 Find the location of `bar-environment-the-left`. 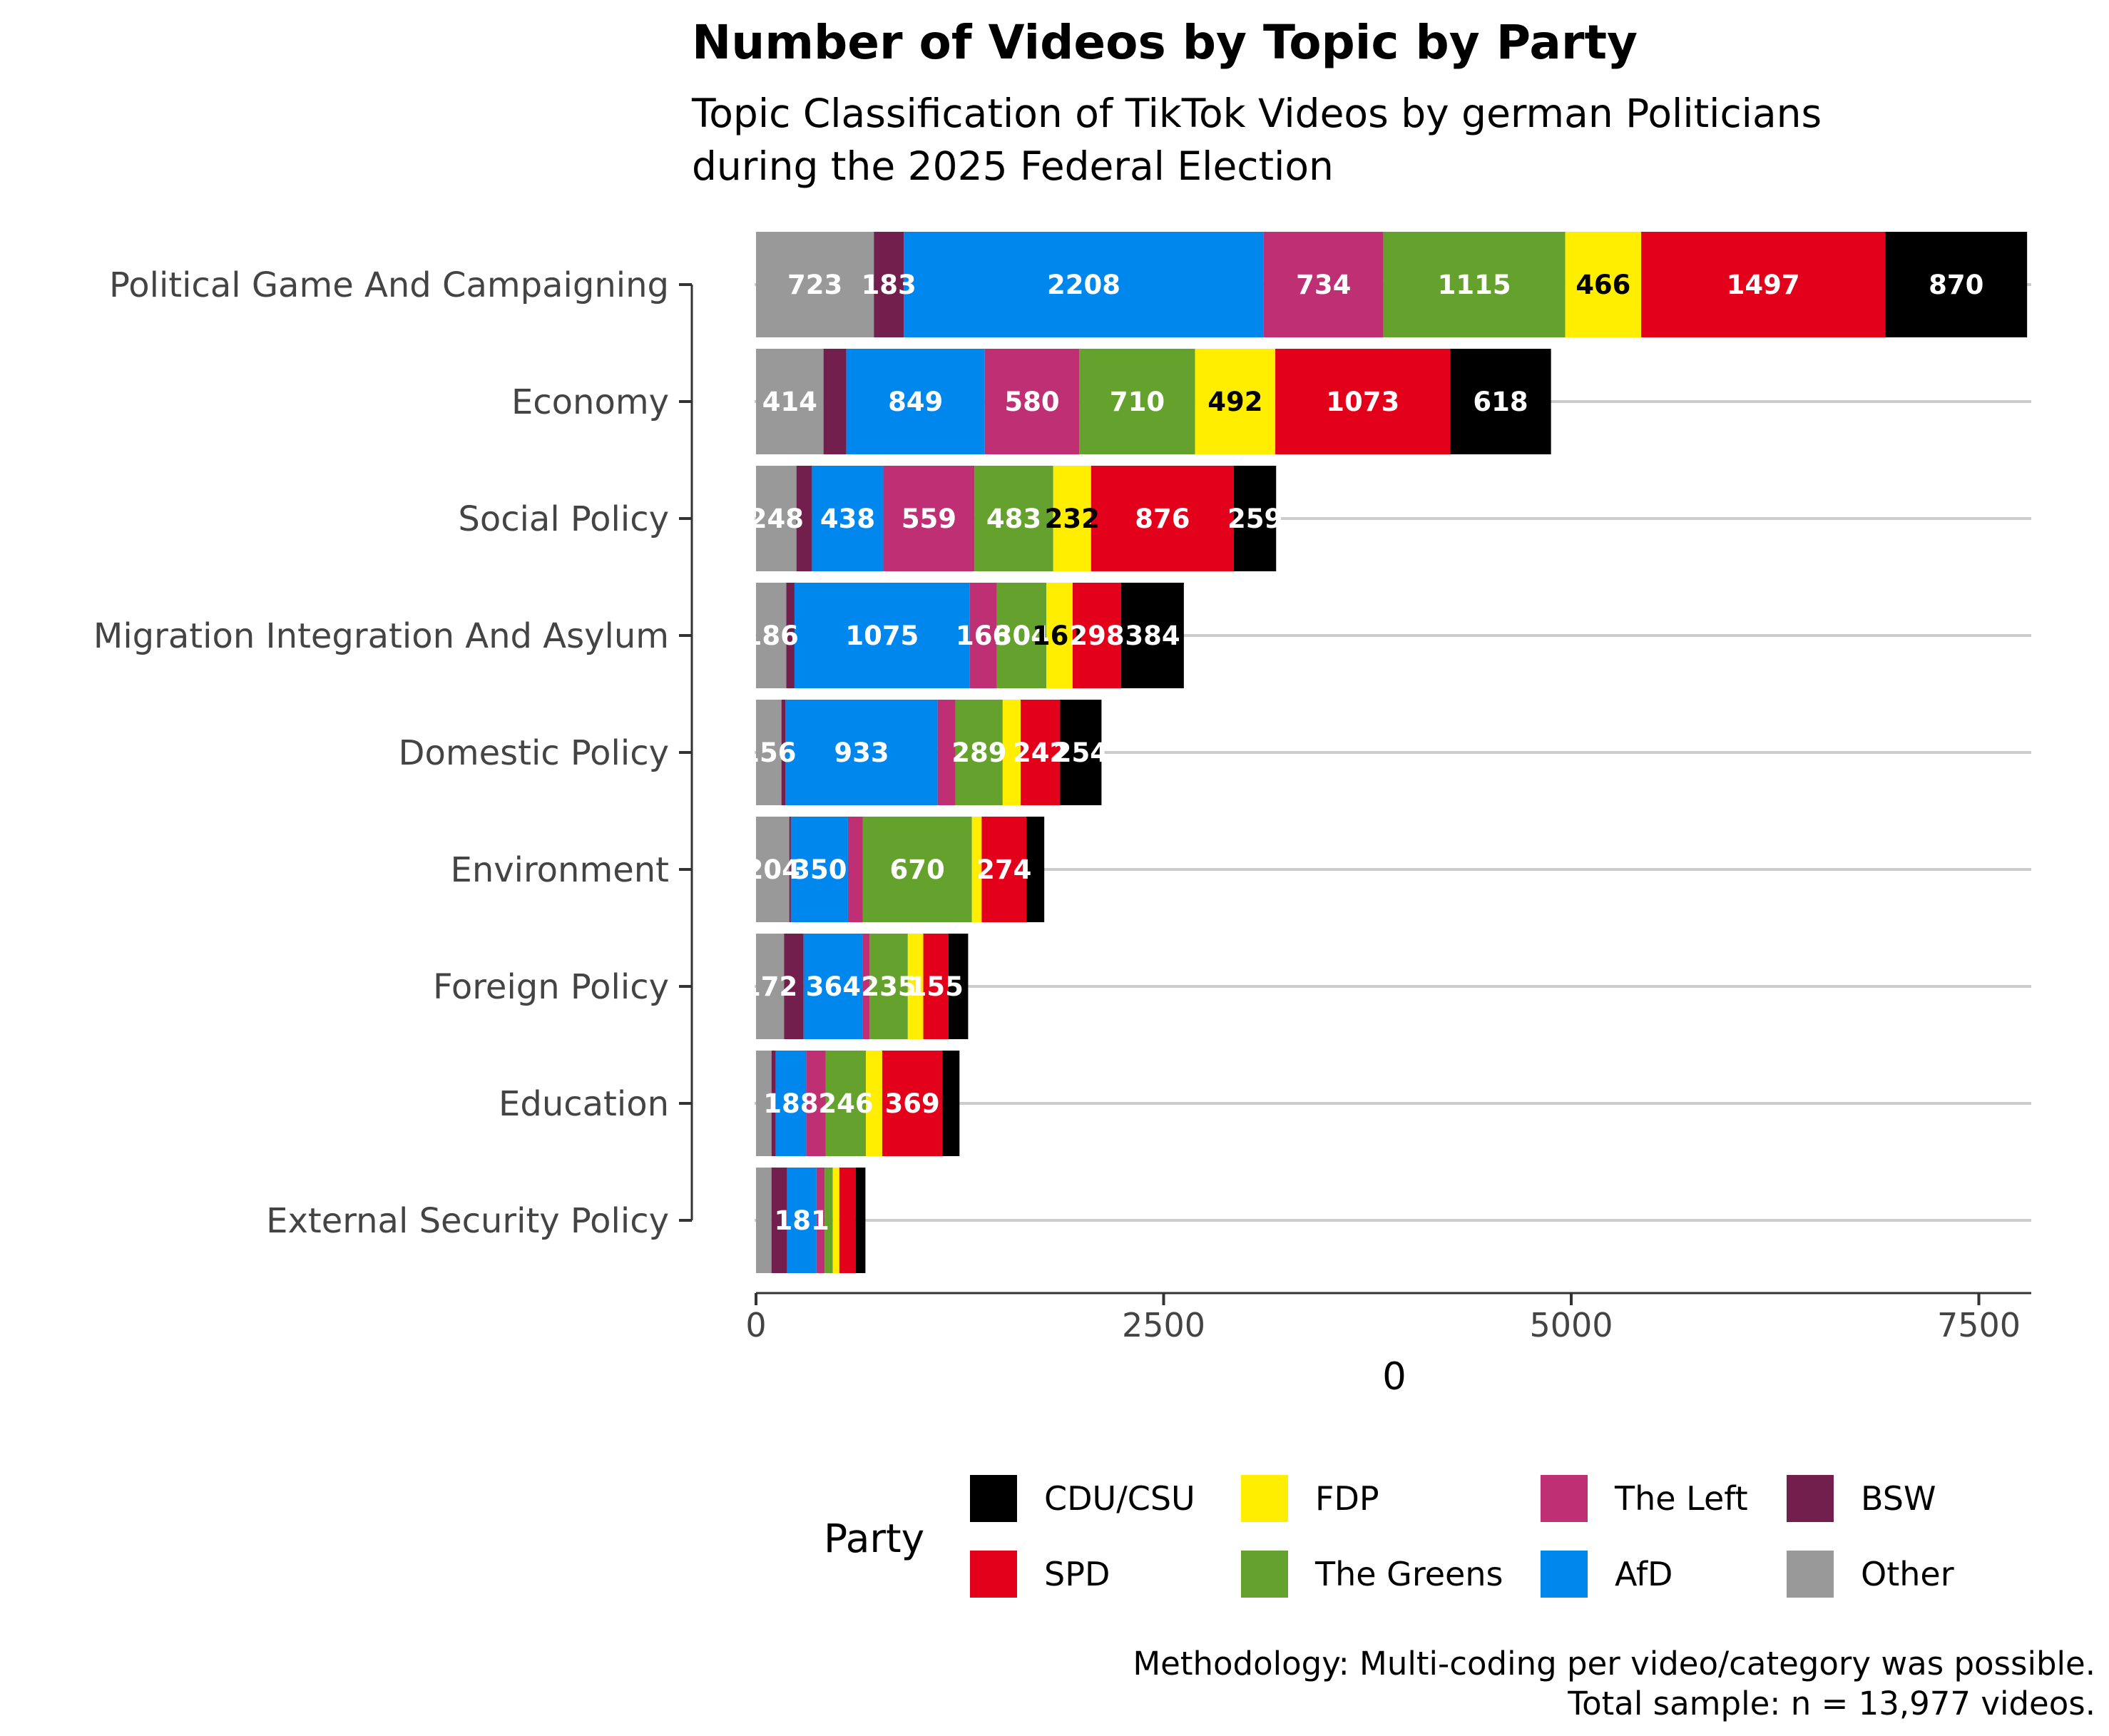

bar-environment-the-left is located at coordinates (855, 869).